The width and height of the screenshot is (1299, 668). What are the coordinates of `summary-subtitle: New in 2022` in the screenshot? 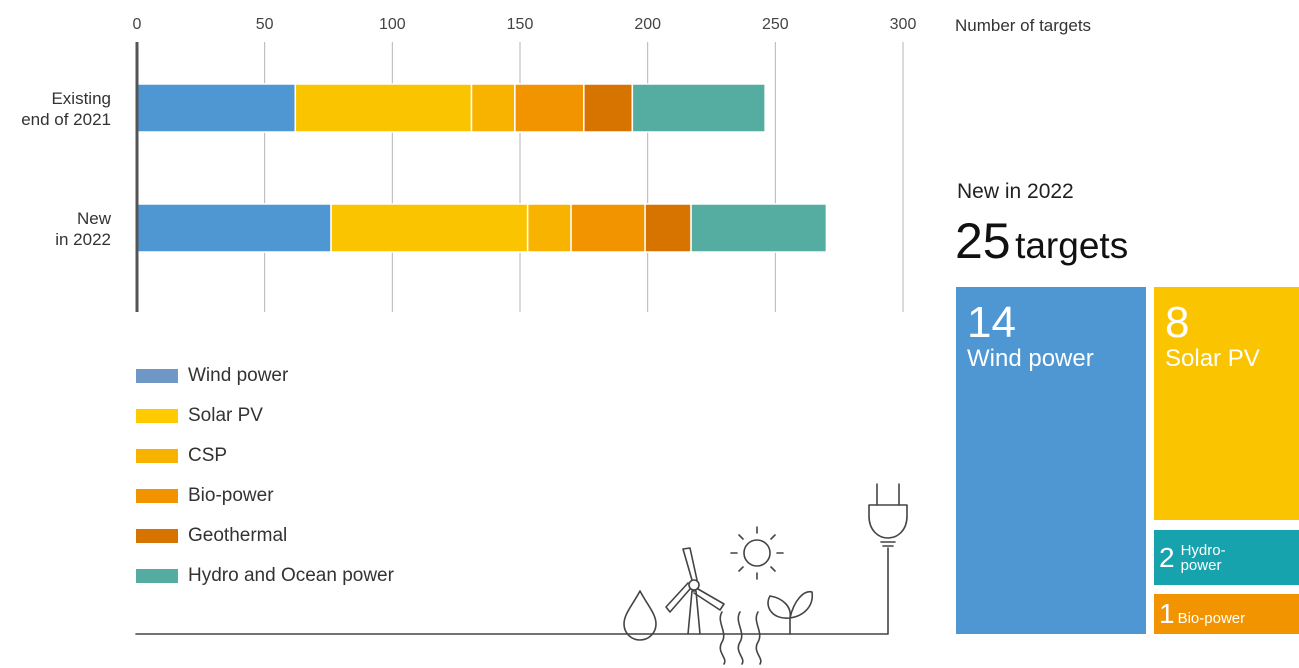 It's located at (1015, 191).